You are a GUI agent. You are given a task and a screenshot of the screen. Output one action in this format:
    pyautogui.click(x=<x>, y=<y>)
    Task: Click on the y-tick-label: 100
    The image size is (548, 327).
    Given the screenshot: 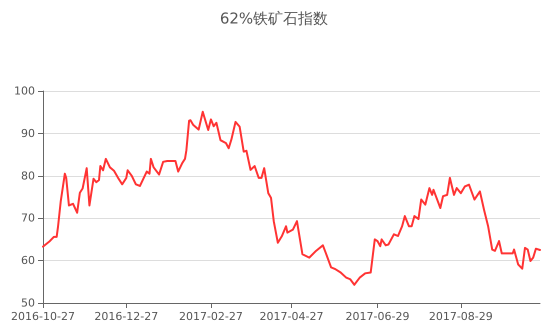 What is the action you would take?
    pyautogui.click(x=24, y=91)
    